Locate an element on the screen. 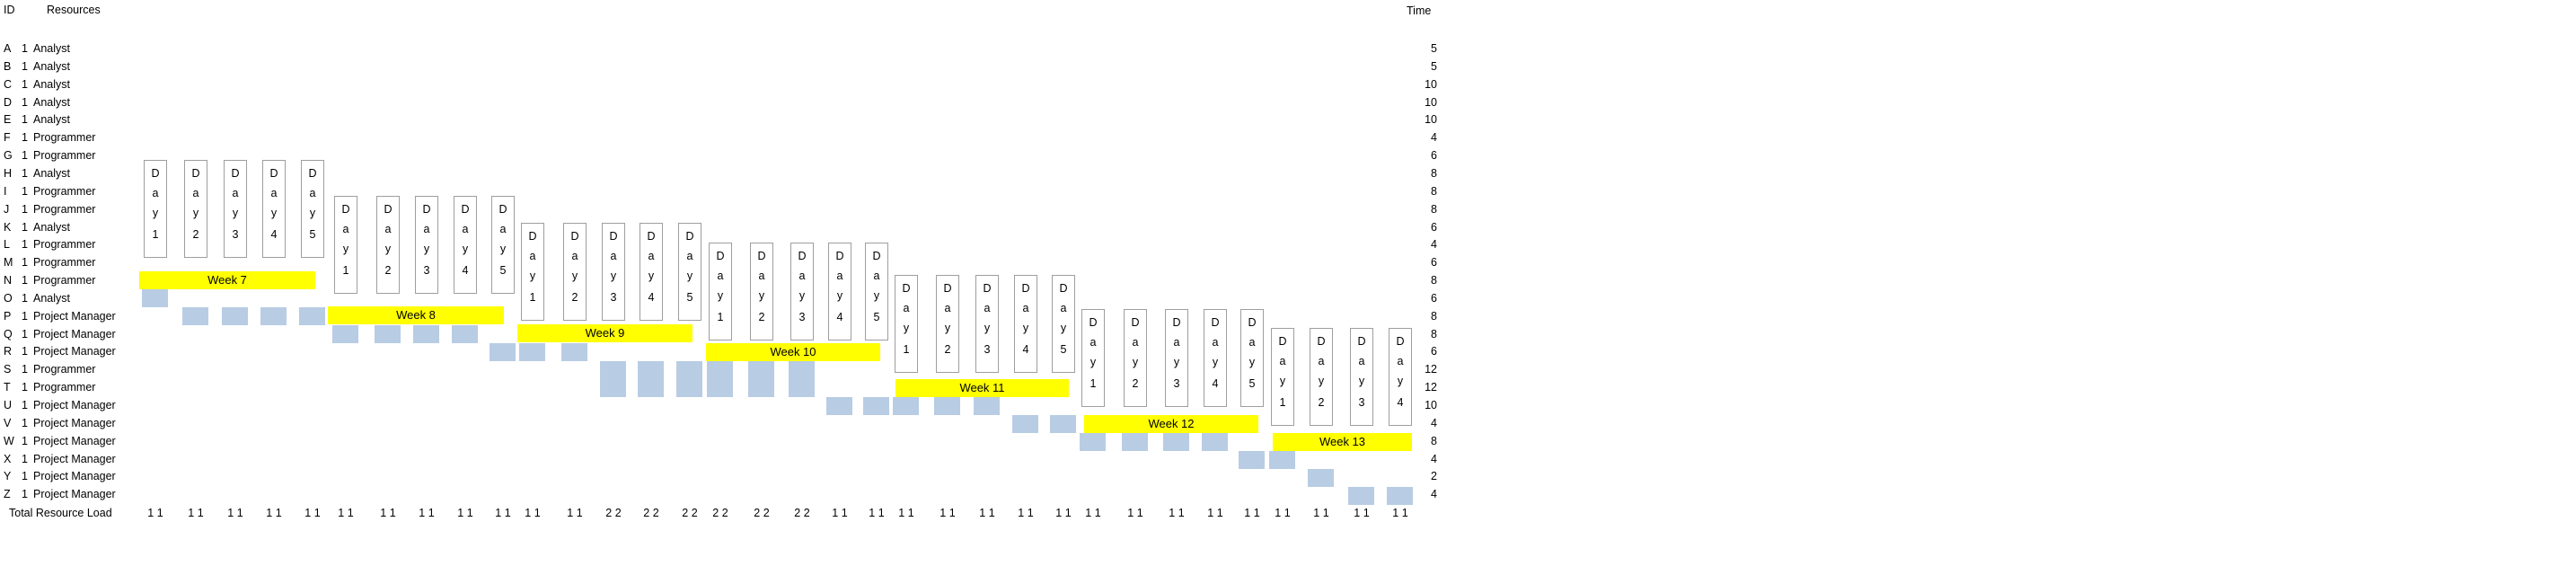 The image size is (2576, 566). task-time: 2 is located at coordinates (1434, 476).